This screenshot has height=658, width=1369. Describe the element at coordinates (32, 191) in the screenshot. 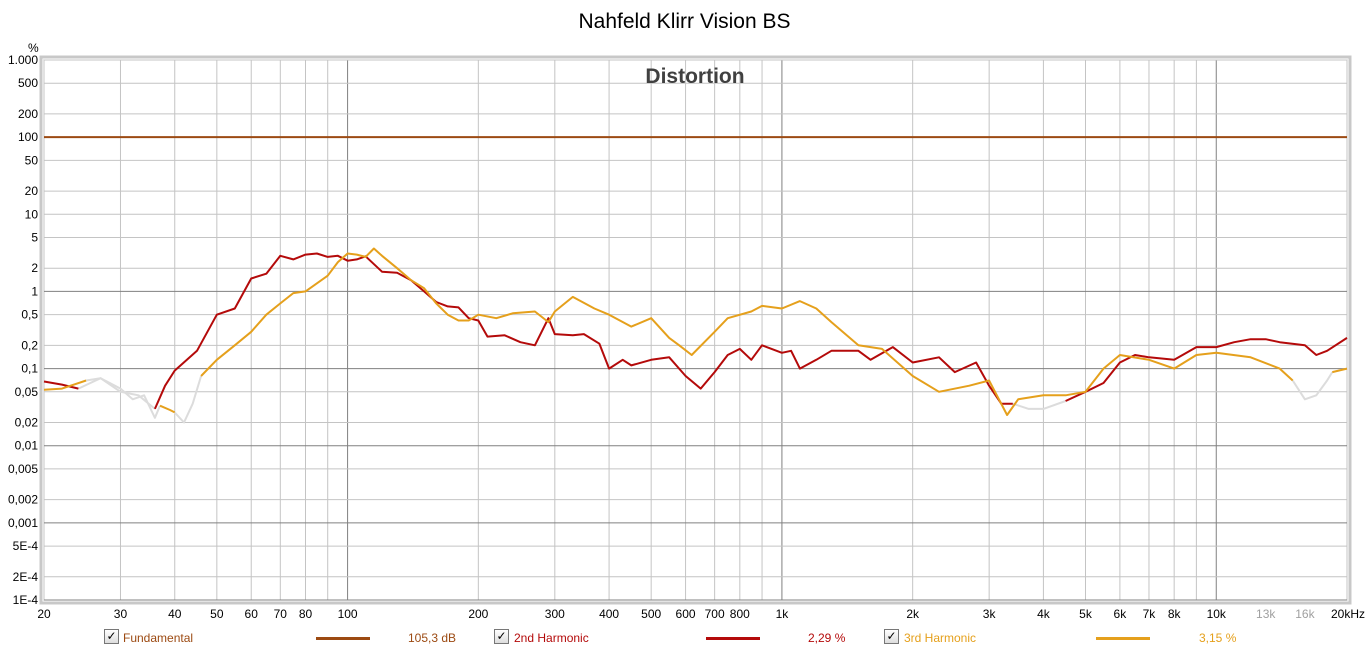

I see `y-tick-label: 20` at that location.